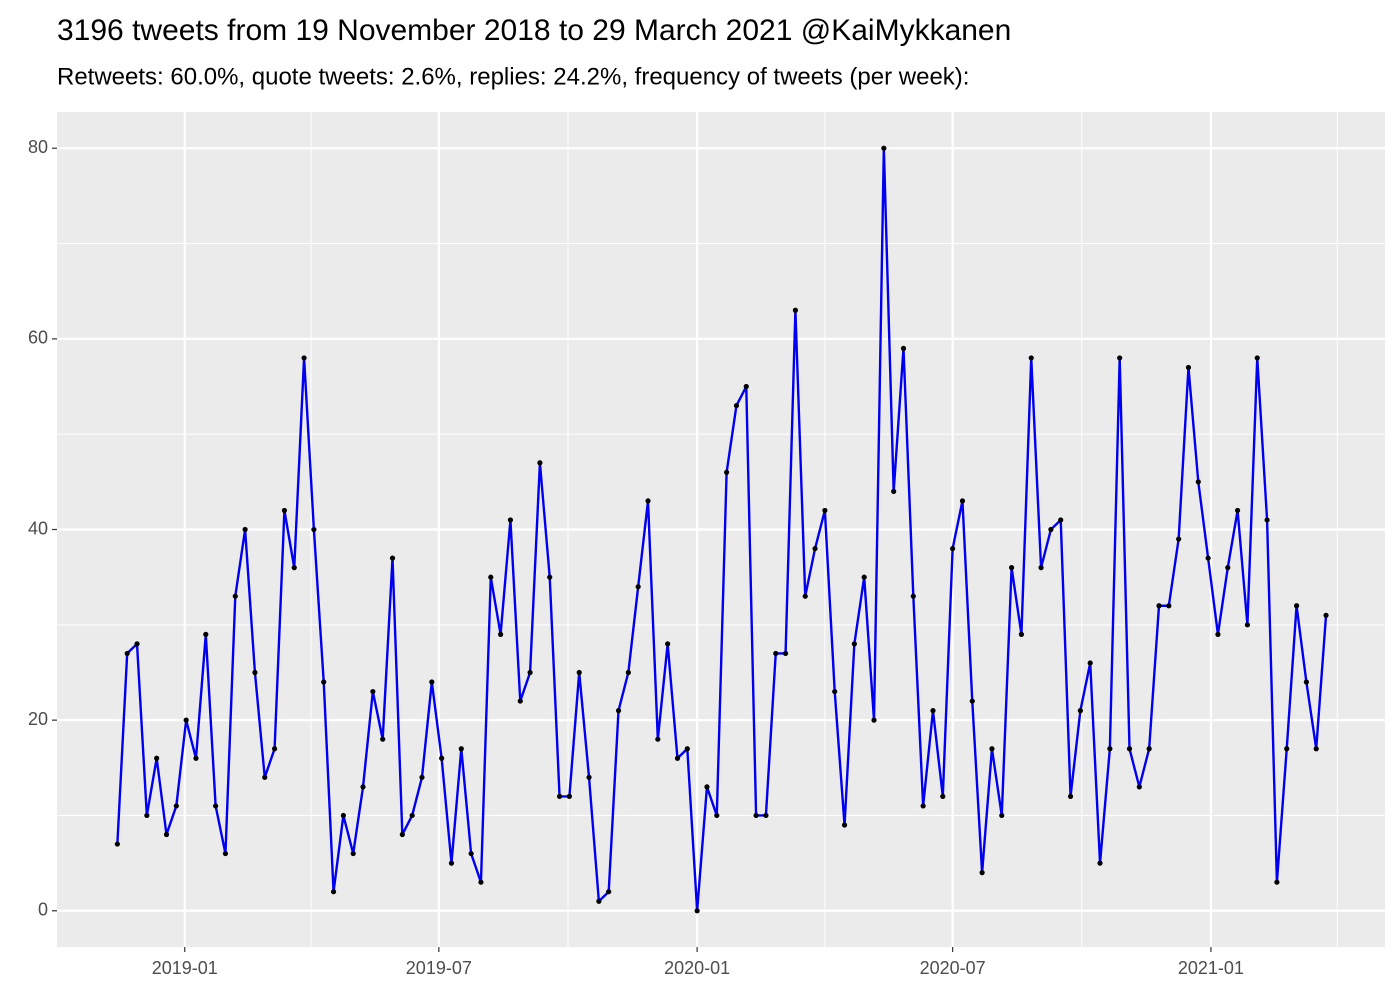 This screenshot has width=1400, height=1000. Describe the element at coordinates (38, 147) in the screenshot. I see `y-tick-label: 80` at that location.